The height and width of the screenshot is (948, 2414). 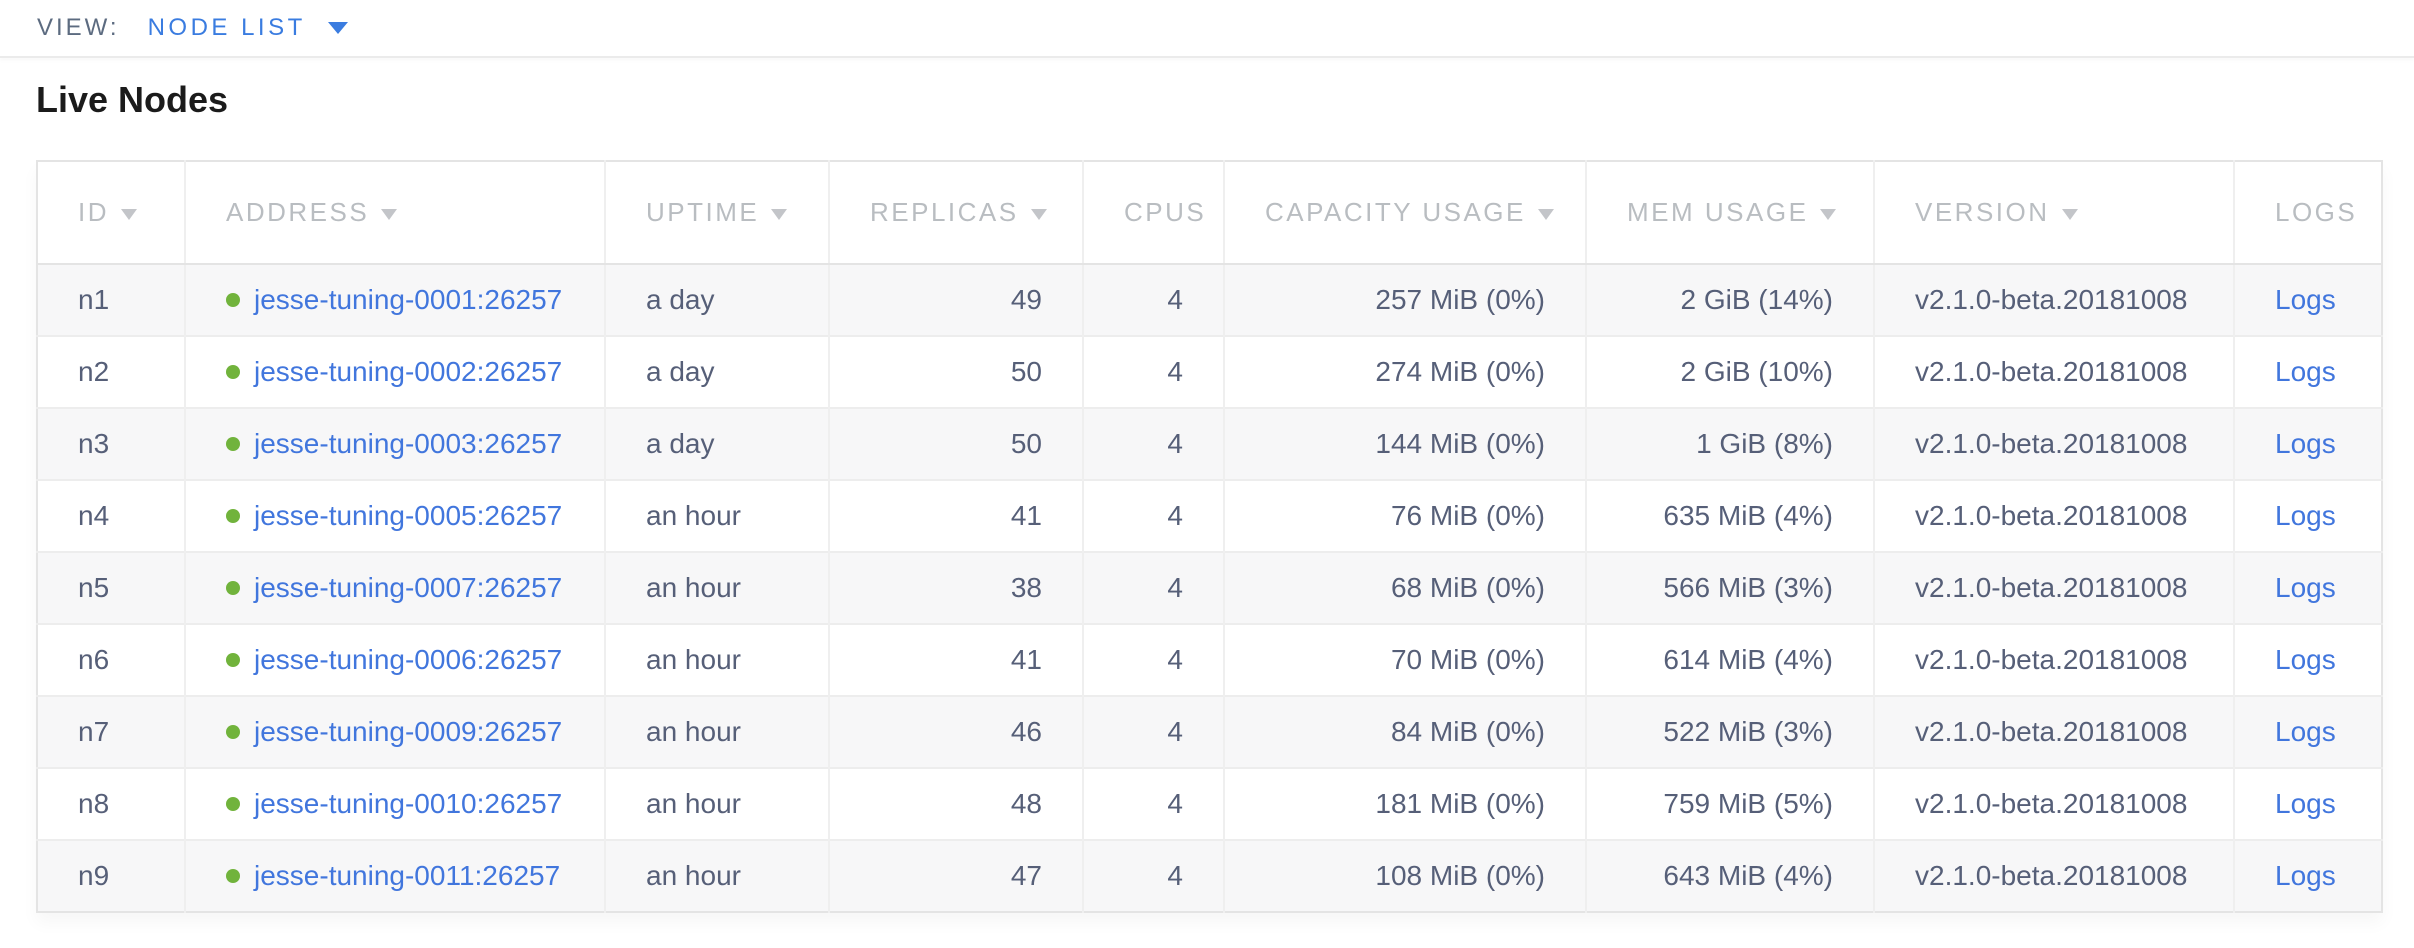 I want to click on column-header-replicas: REPLICAS, so click(x=955, y=213).